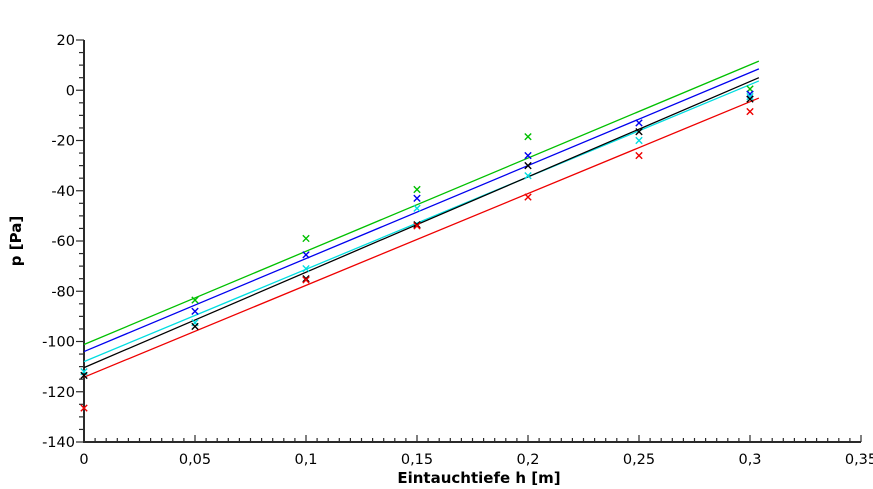 The height and width of the screenshot is (489, 873). I want to click on x-tick-label: 0,15, so click(417, 460).